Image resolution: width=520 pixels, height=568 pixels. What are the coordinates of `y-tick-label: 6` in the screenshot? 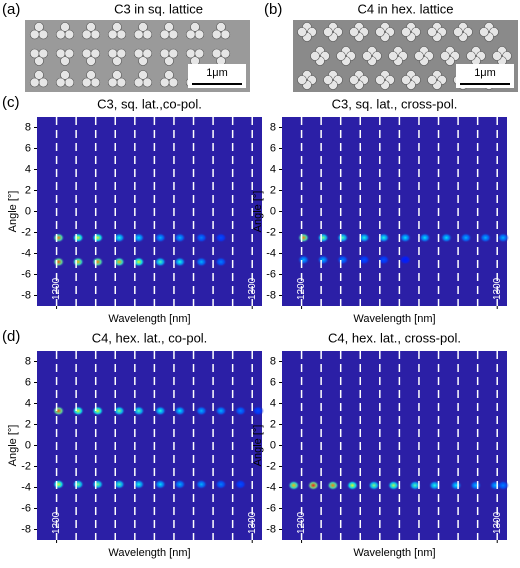 It's located at (28, 382).